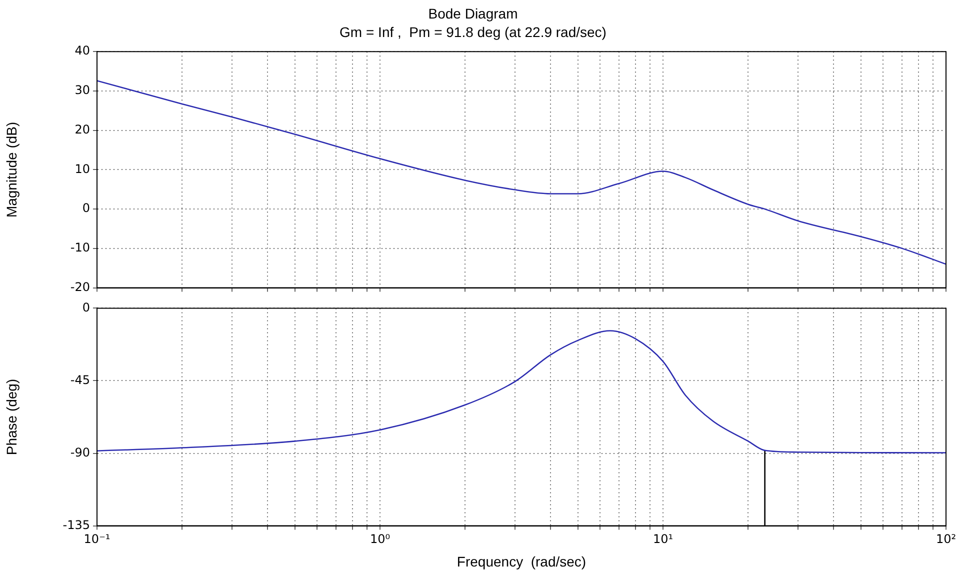  Describe the element at coordinates (82, 169) in the screenshot. I see `y-tick-label: 10` at that location.